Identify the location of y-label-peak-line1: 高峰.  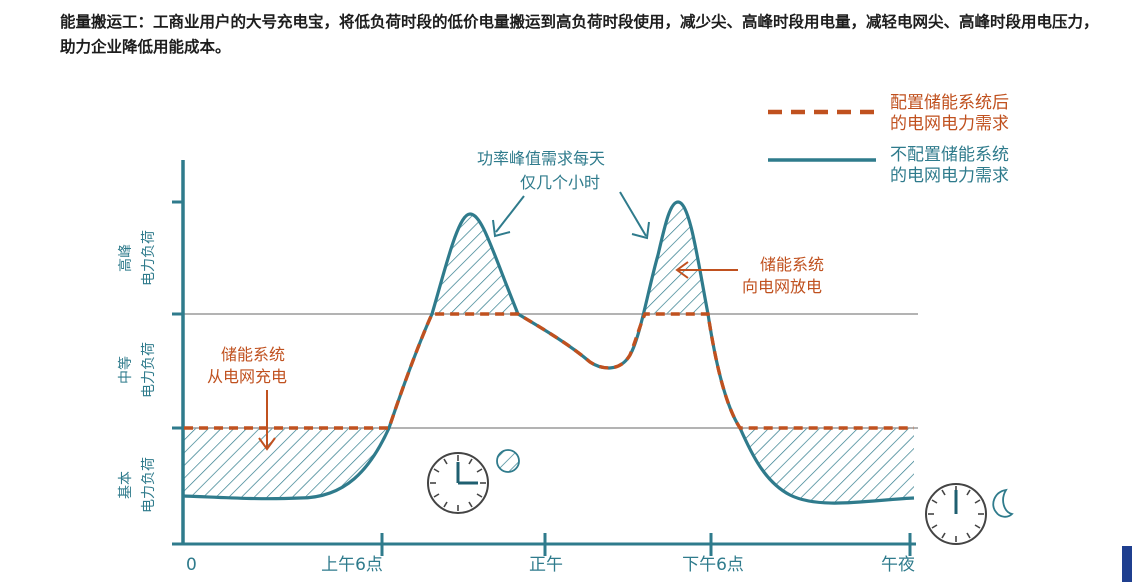
(125, 258).